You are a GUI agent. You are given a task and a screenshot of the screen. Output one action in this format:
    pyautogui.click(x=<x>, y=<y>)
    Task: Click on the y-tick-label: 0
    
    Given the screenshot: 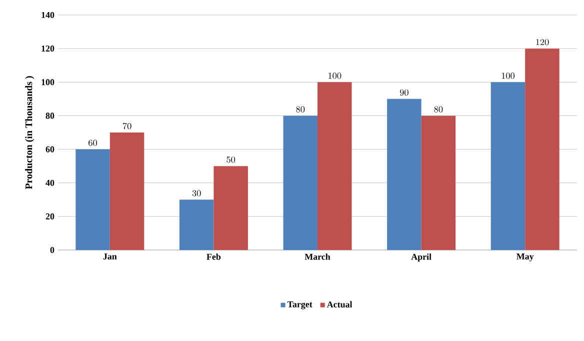 What is the action you would take?
    pyautogui.click(x=52, y=250)
    